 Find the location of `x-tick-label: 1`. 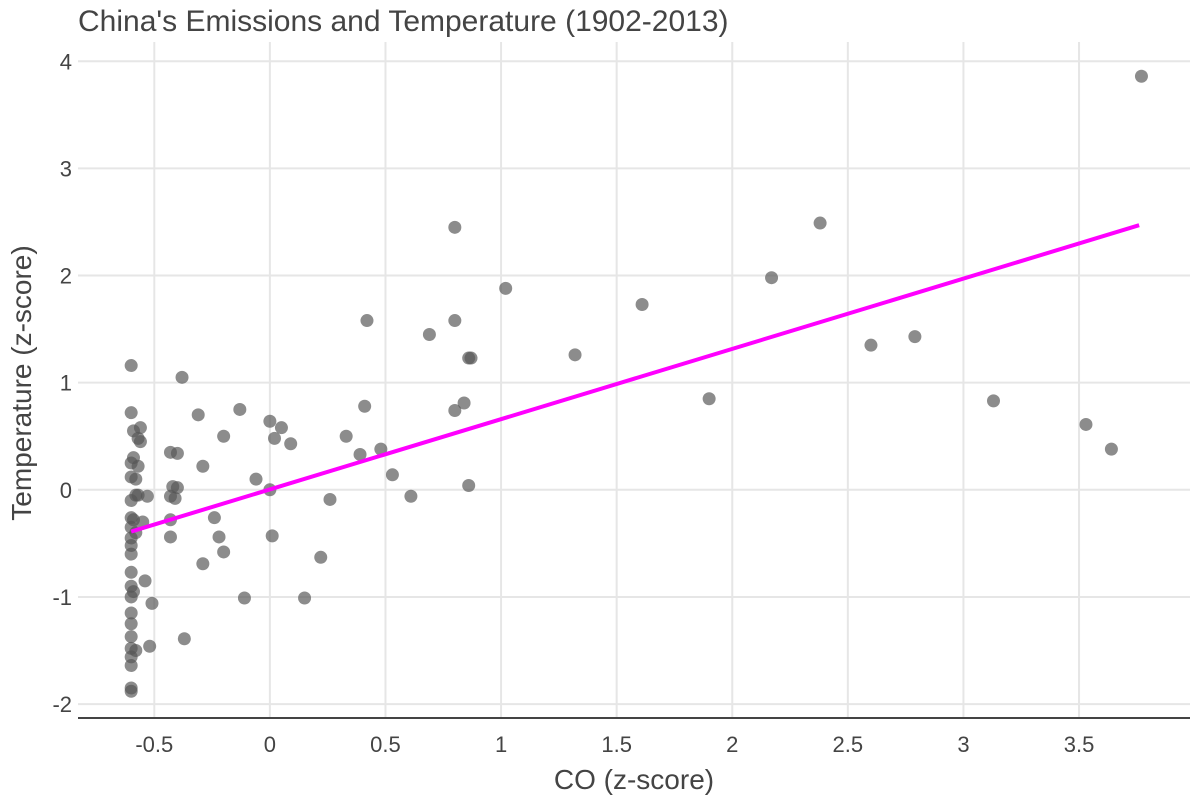

x-tick-label: 1 is located at coordinates (501, 744).